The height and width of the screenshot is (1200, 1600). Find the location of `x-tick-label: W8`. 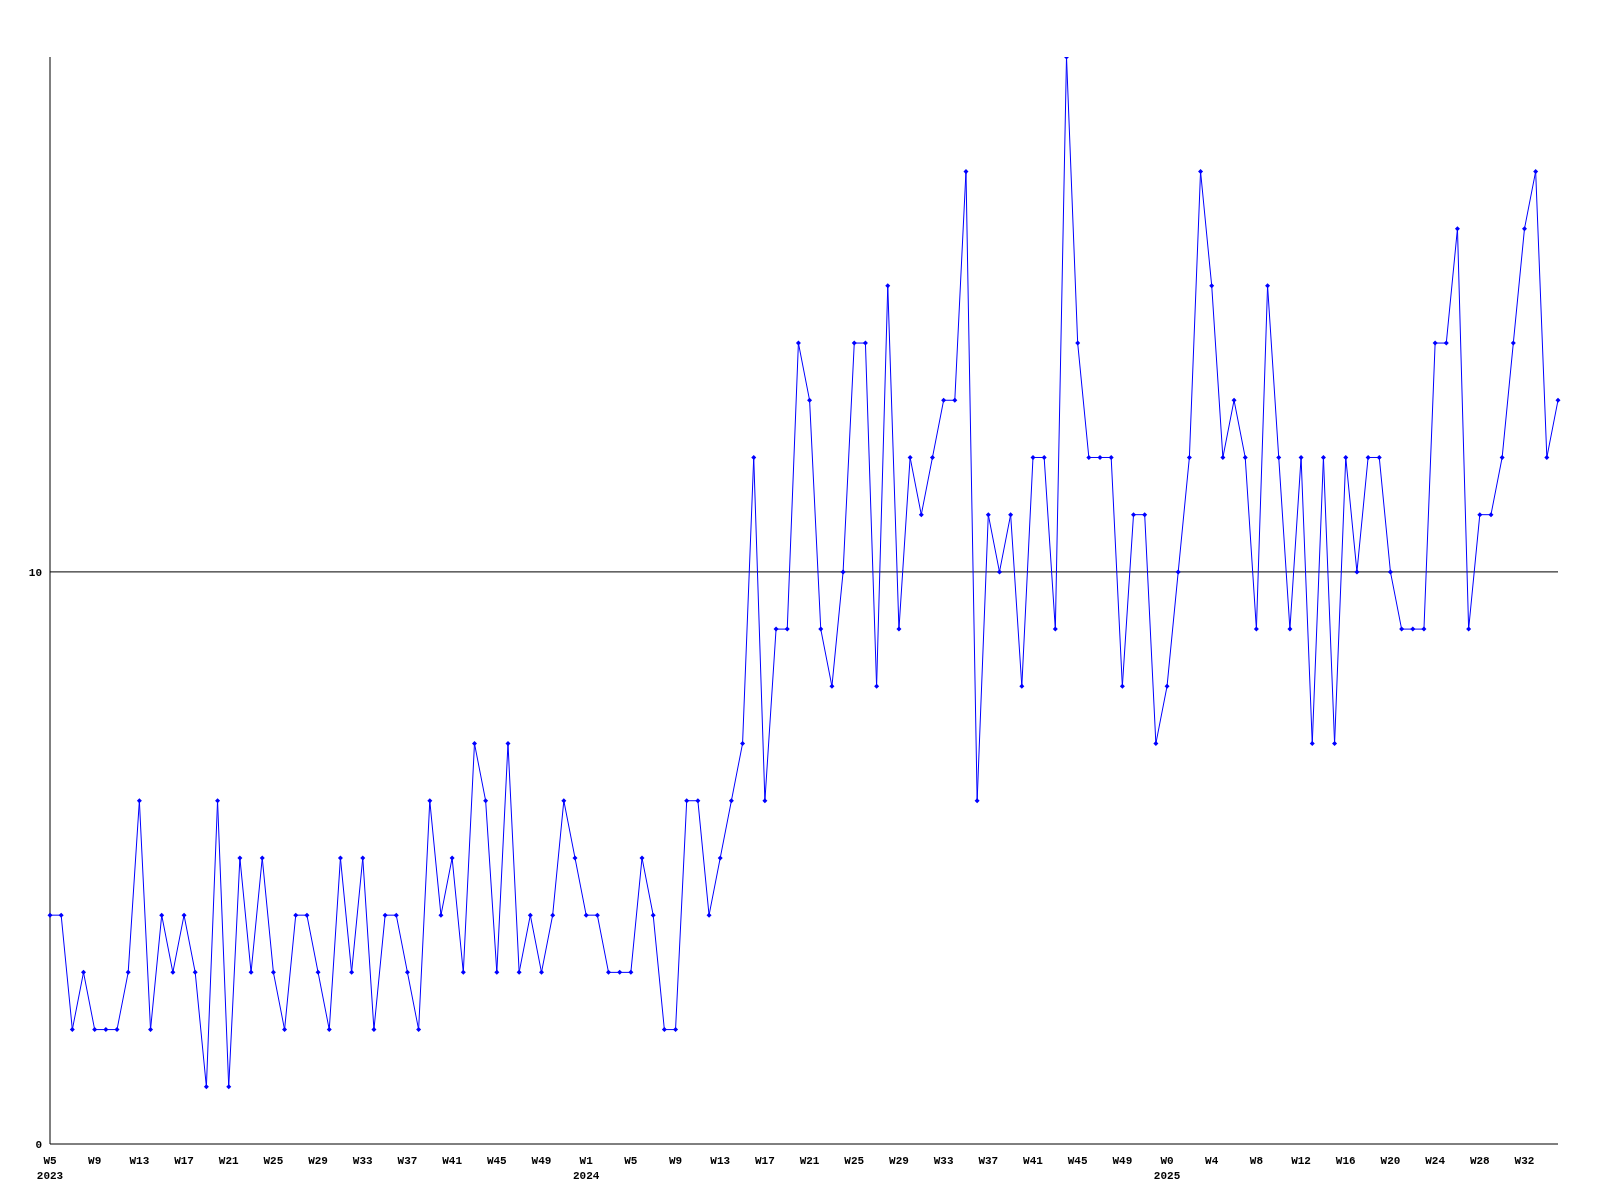

x-tick-label: W8 is located at coordinates (1256, 1161).